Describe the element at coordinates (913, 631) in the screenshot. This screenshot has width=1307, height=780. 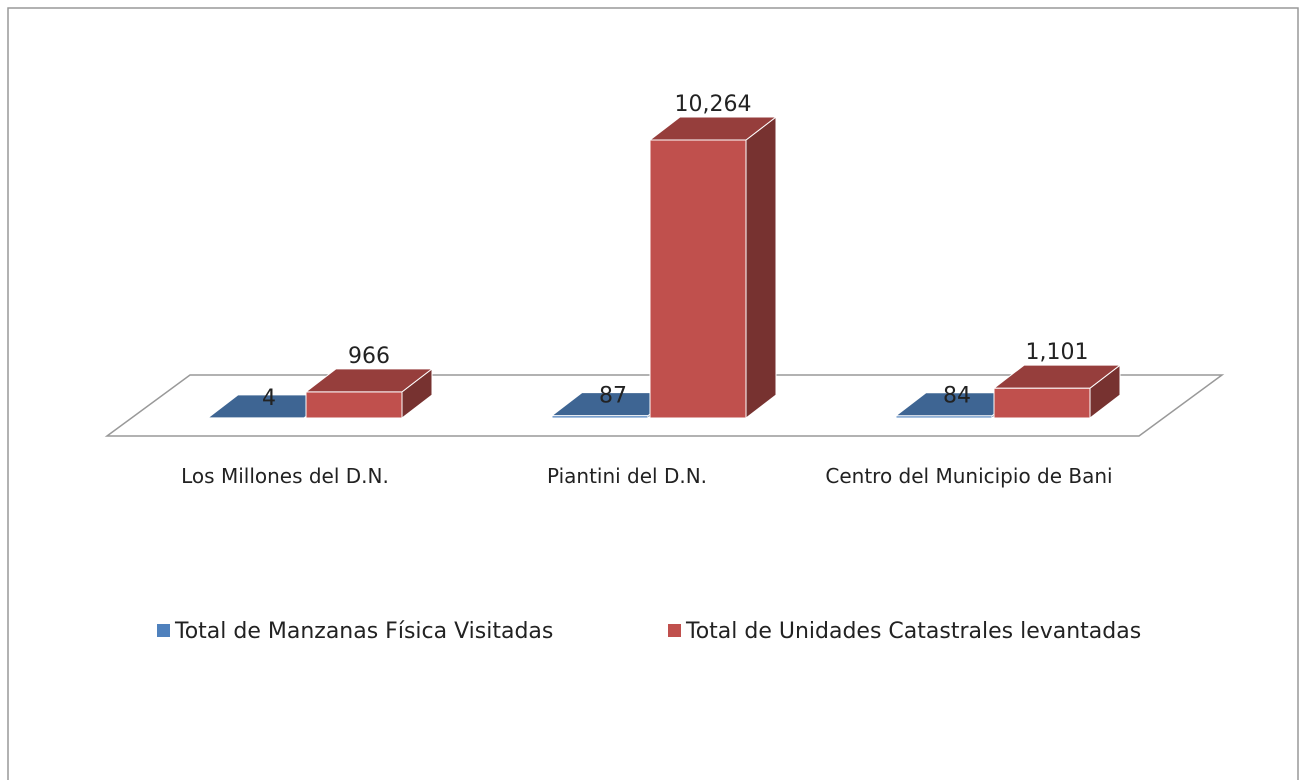
I see `legend-label: Total de Unidades Catastrales levantadas` at that location.